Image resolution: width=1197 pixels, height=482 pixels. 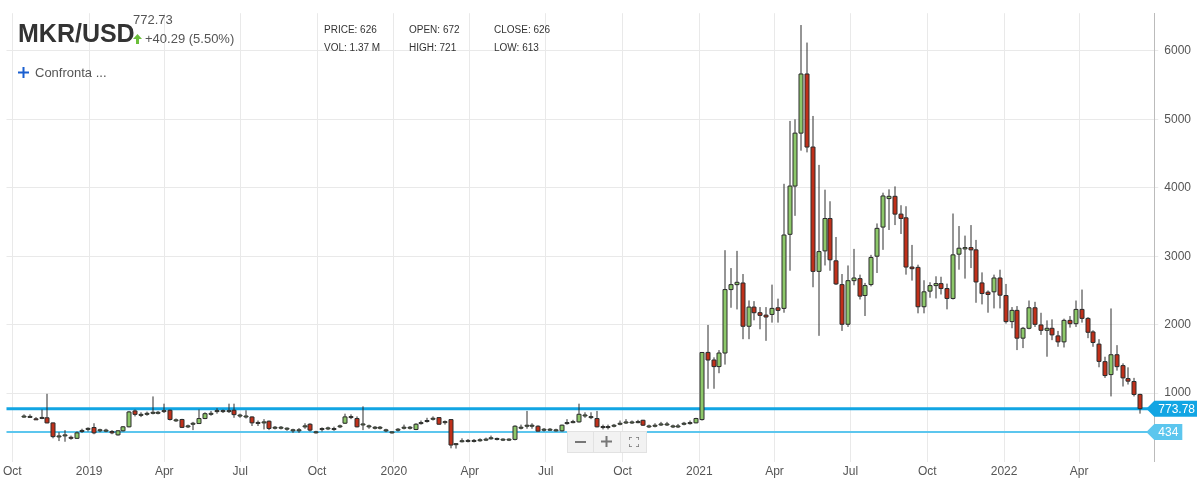 I want to click on y-tick-label: 6000, so click(x=1178, y=50).